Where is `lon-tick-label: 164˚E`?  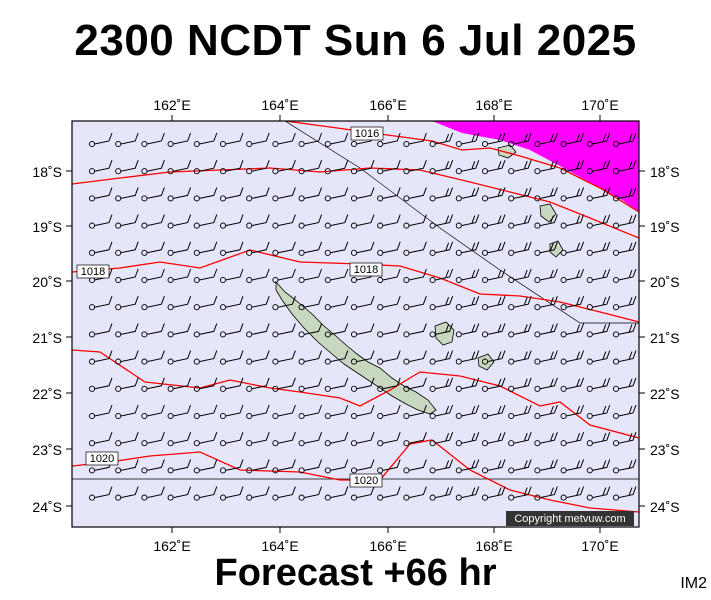 lon-tick-label: 164˚E is located at coordinates (279, 546).